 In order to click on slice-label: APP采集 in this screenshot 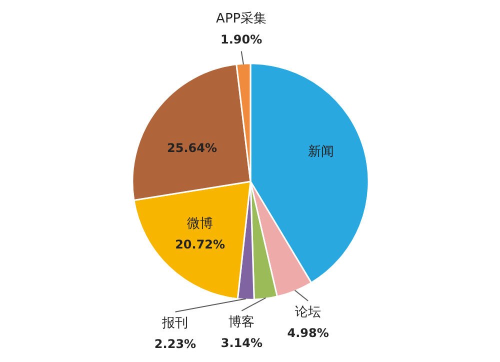, I will do `click(241, 18)`.